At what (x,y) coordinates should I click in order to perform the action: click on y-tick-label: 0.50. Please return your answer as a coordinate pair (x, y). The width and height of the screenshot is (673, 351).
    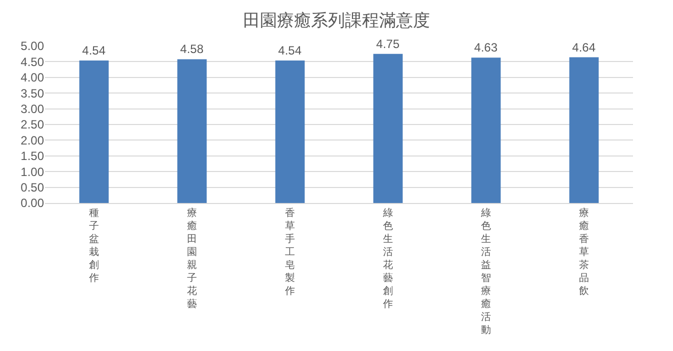
    Looking at the image, I should click on (32, 187).